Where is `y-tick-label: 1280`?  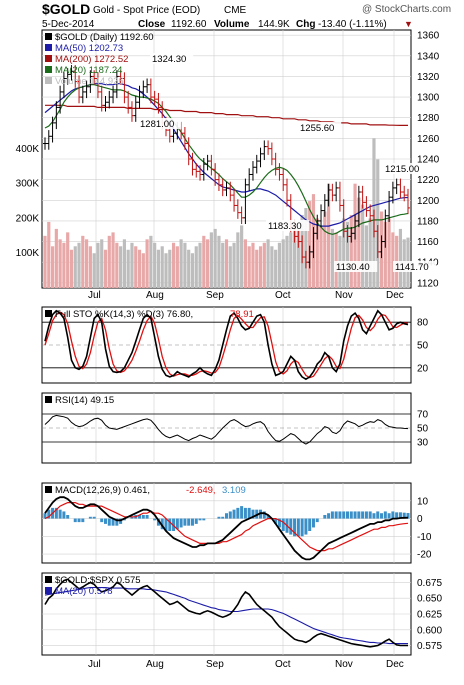
y-tick-label: 1280 is located at coordinates (428, 118).